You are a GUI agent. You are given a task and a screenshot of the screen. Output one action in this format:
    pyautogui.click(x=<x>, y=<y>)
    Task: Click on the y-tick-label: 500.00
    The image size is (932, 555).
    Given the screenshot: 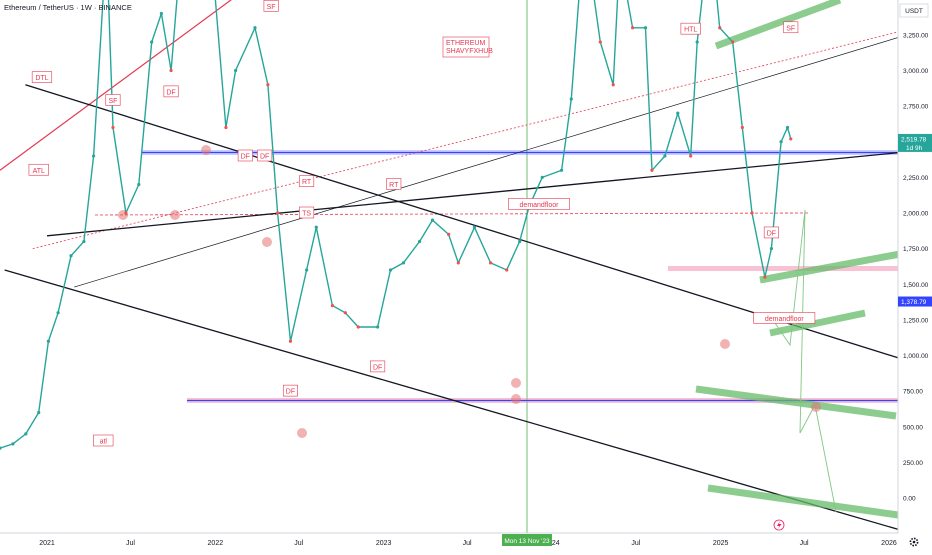 What is the action you would take?
    pyautogui.click(x=913, y=427)
    